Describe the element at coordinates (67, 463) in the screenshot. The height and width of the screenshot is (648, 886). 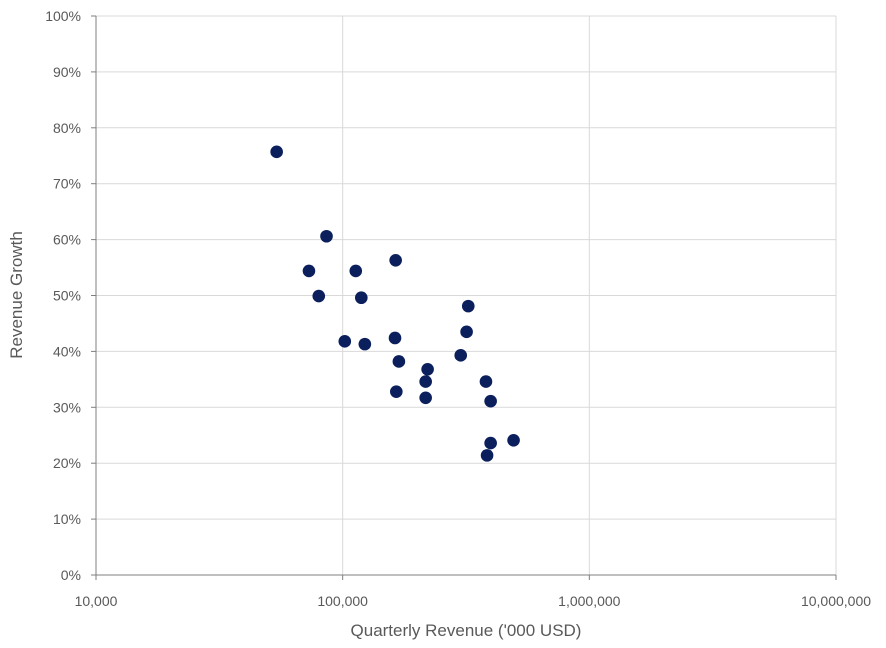
I see `y-tick-label: 20%` at that location.